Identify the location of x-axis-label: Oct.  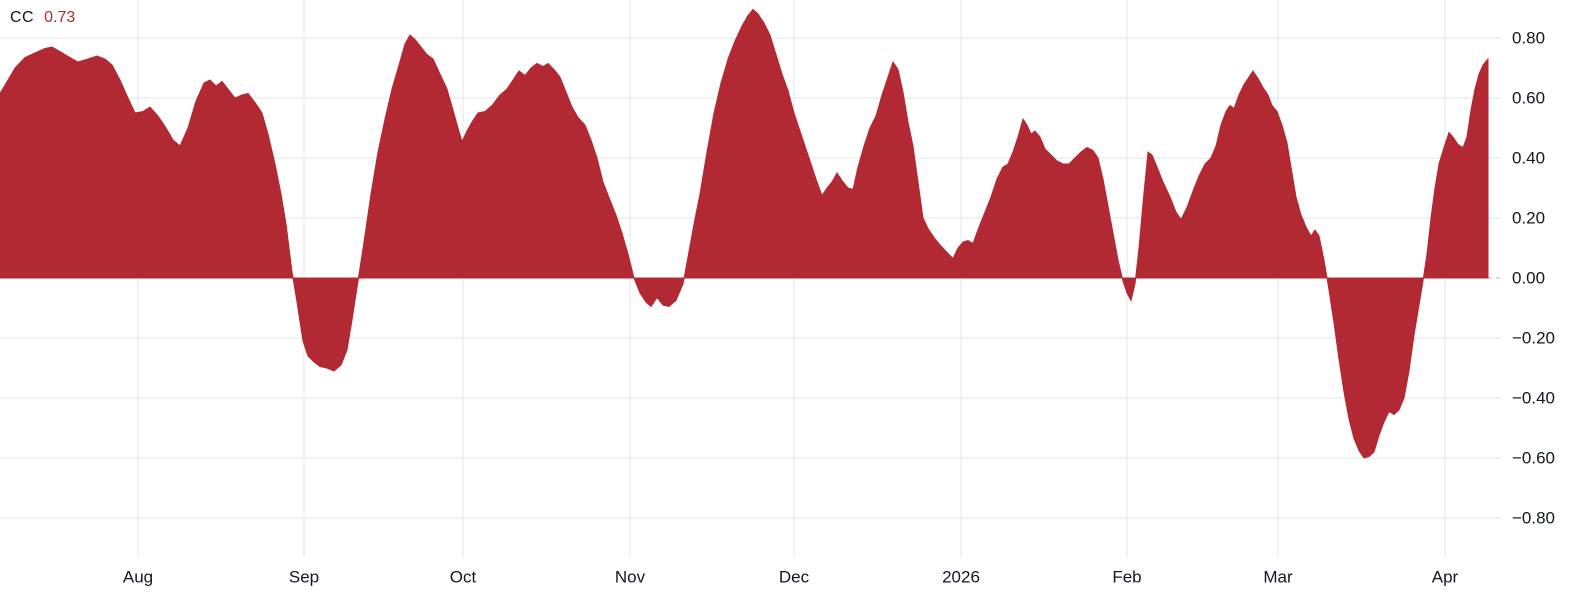
(463, 577).